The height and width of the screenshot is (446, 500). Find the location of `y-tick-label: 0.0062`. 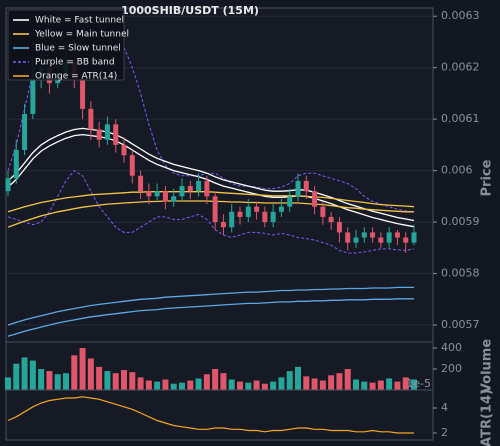

y-tick-label: 0.0062 is located at coordinates (460, 67).